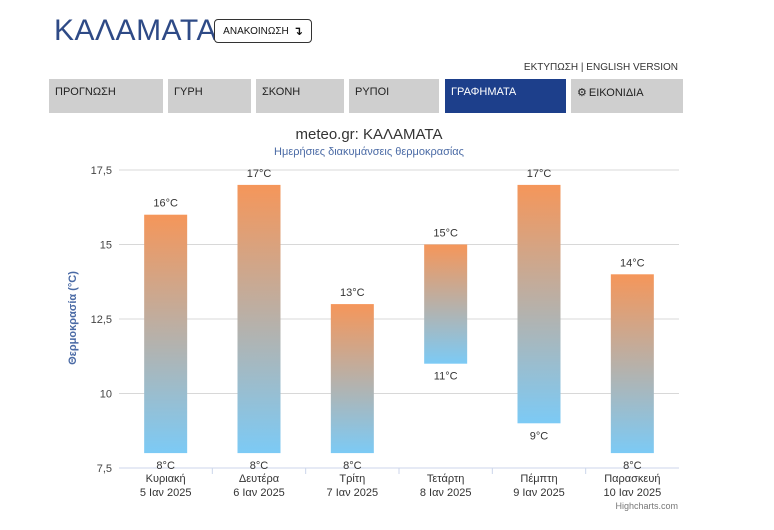 Image resolution: width=774 pixels, height=530 pixels. What do you see at coordinates (646, 506) in the screenshot?
I see `credits: Highcharts.com` at bounding box center [646, 506].